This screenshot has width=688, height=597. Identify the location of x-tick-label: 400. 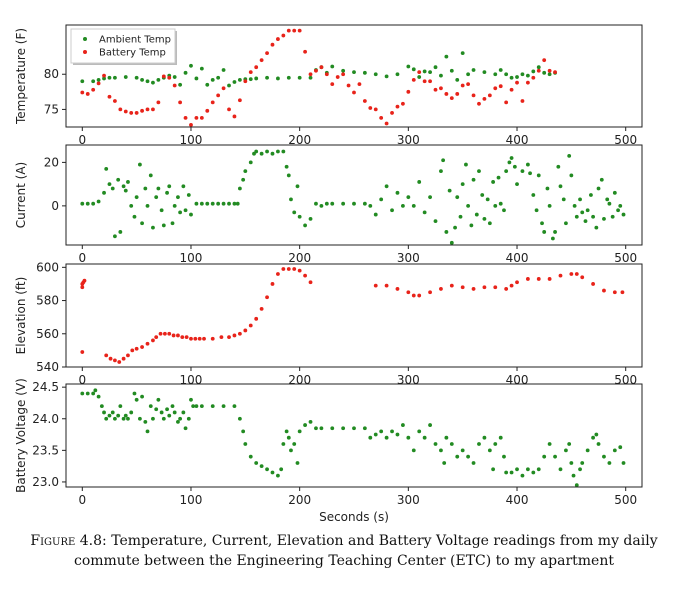
(517, 500).